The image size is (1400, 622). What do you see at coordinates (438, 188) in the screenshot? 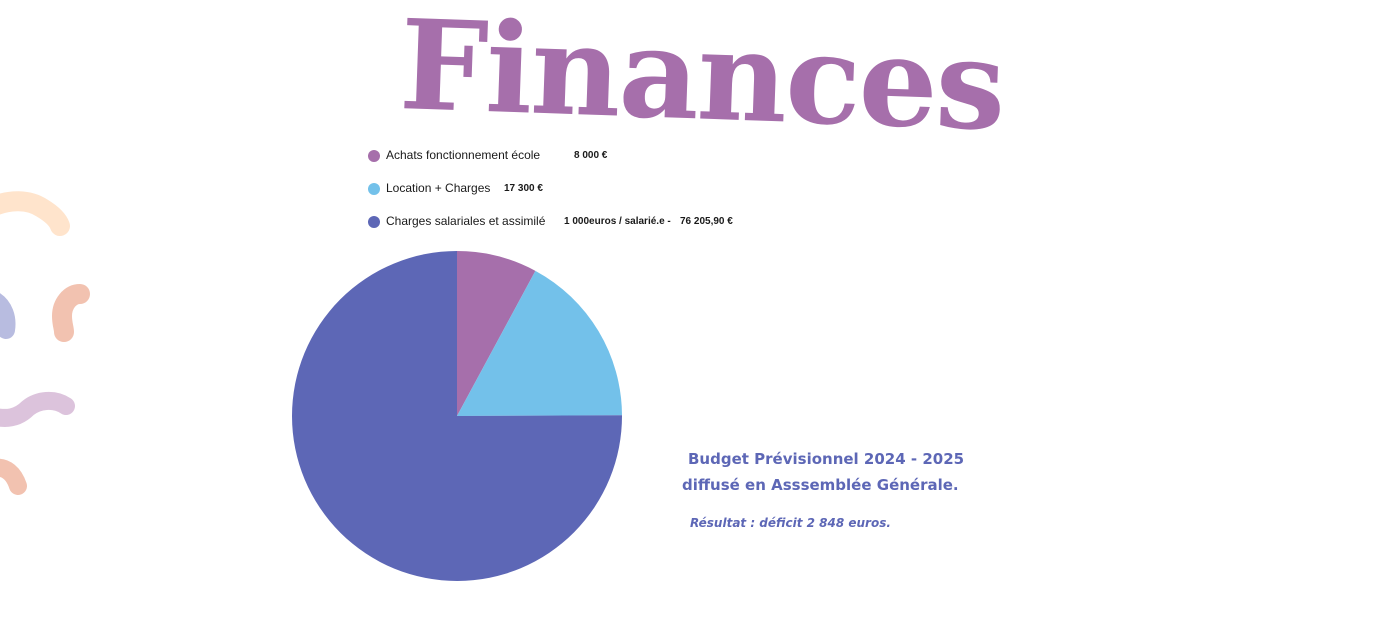
I see `legend-label: Location + Charges` at bounding box center [438, 188].